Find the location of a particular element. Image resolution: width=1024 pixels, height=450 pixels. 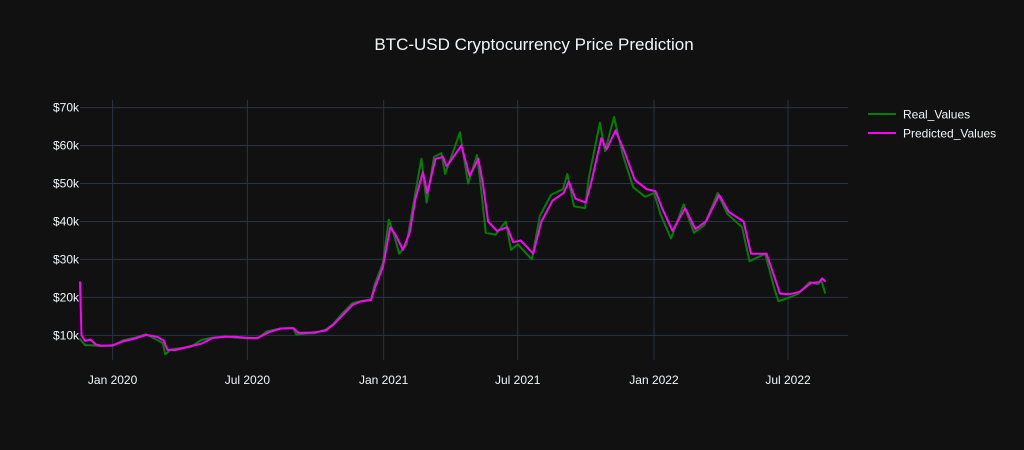

y-tick-label: $70k is located at coordinates (66, 108).